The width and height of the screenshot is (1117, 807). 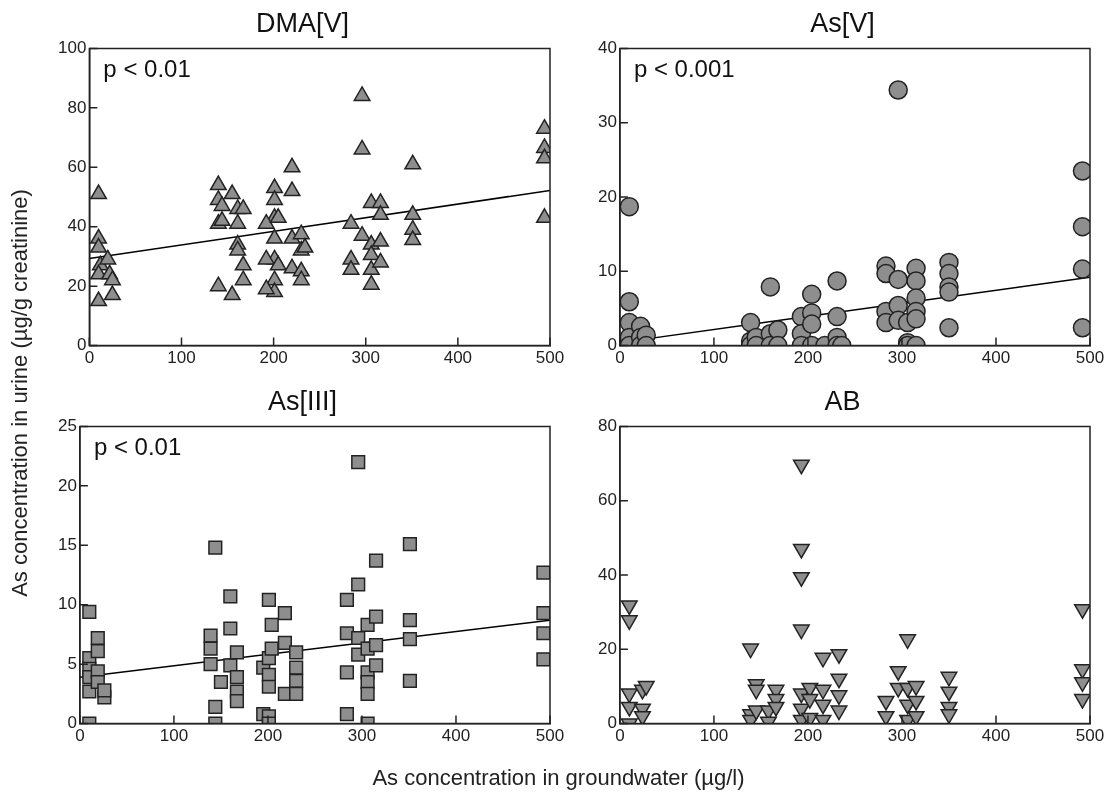 I want to click on y-tick-label: 30, so click(x=607, y=122).